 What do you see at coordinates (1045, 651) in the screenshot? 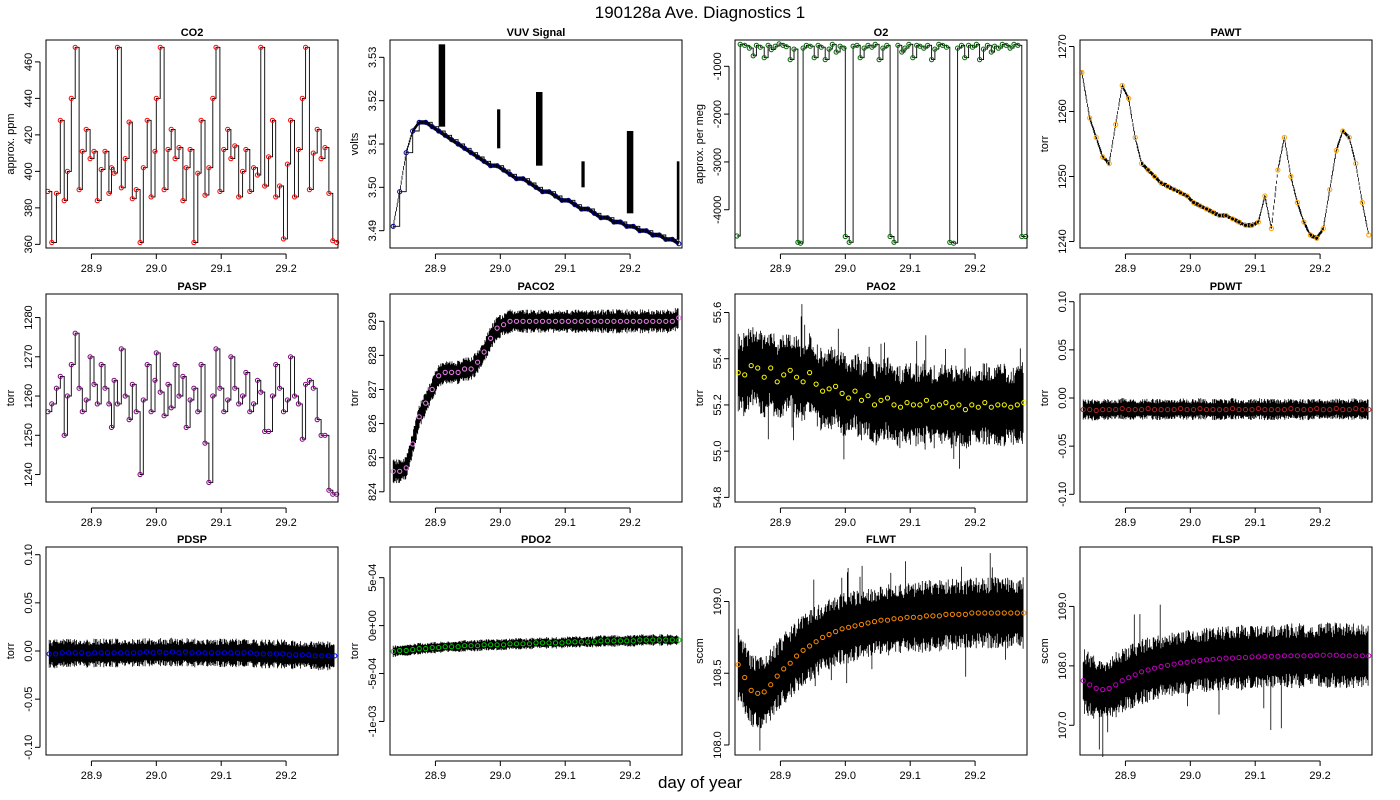
I see `y-axis-label: sccm` at bounding box center [1045, 651].